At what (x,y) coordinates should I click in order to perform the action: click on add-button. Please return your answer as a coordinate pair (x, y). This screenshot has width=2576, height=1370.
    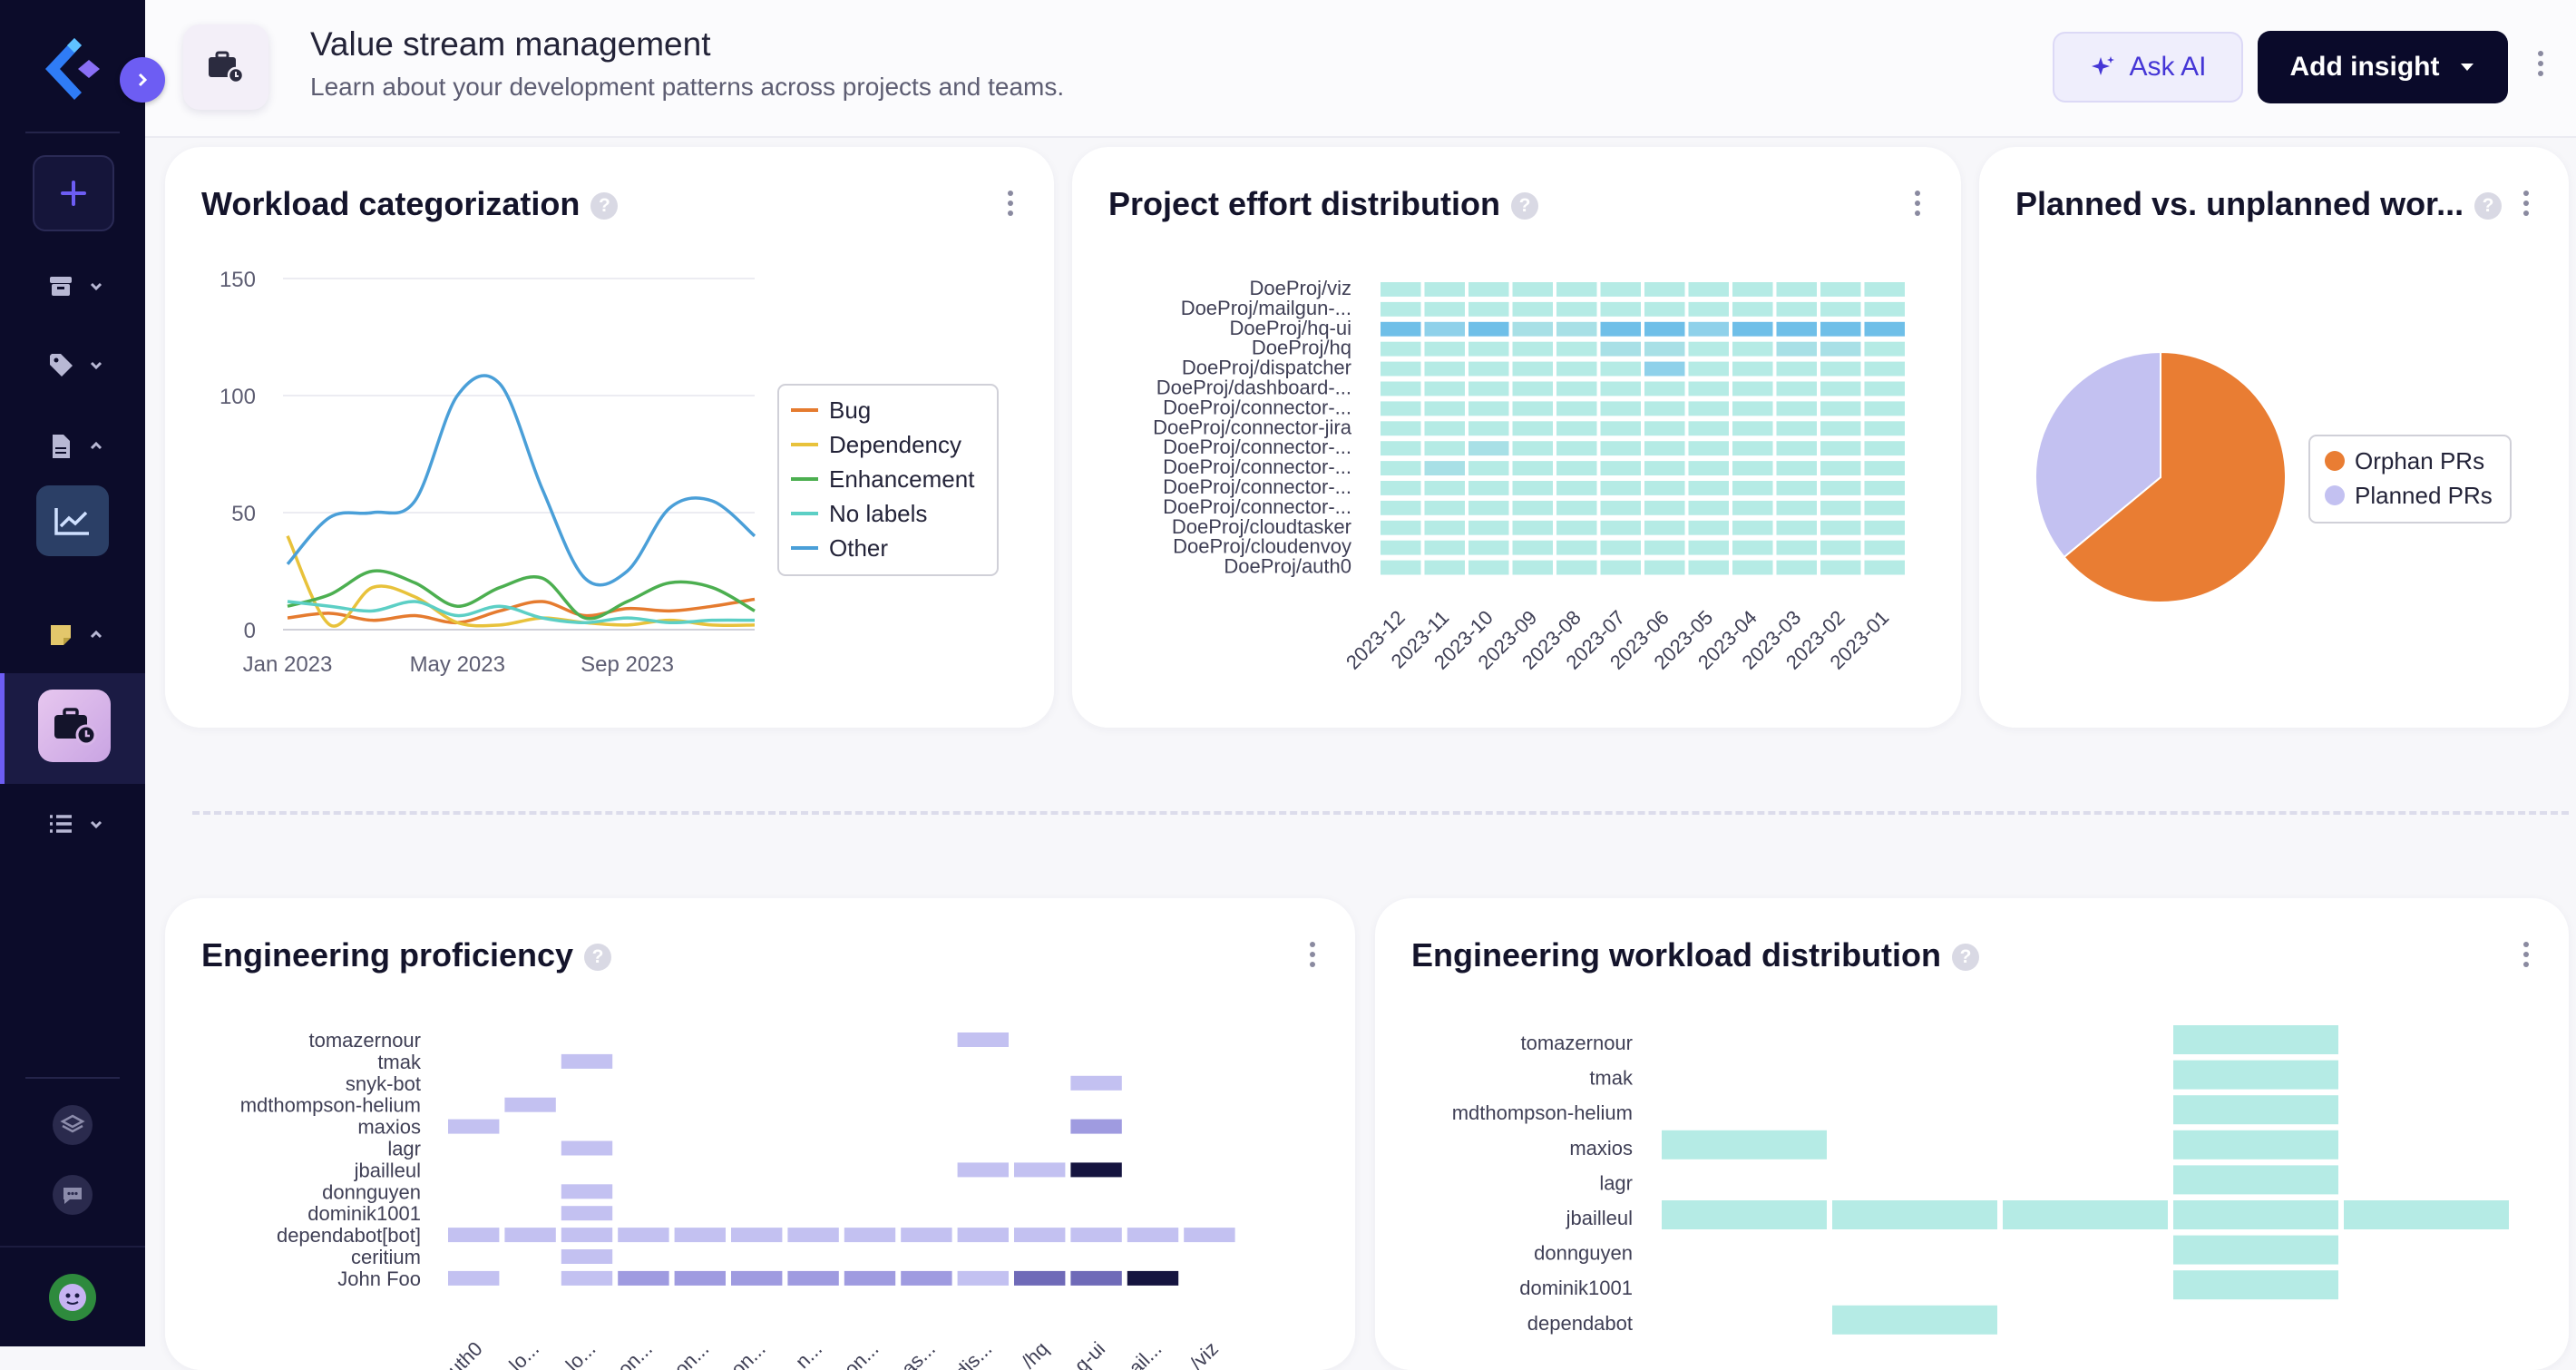
    Looking at the image, I should click on (73, 193).